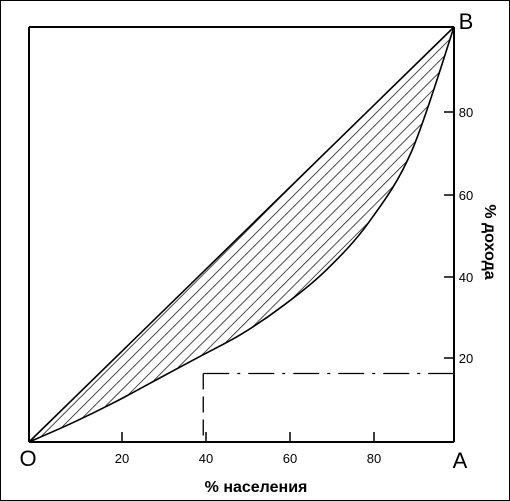 This screenshot has height=501, width=510. What do you see at coordinates (460, 460) in the screenshot?
I see `corner-label-a: A` at bounding box center [460, 460].